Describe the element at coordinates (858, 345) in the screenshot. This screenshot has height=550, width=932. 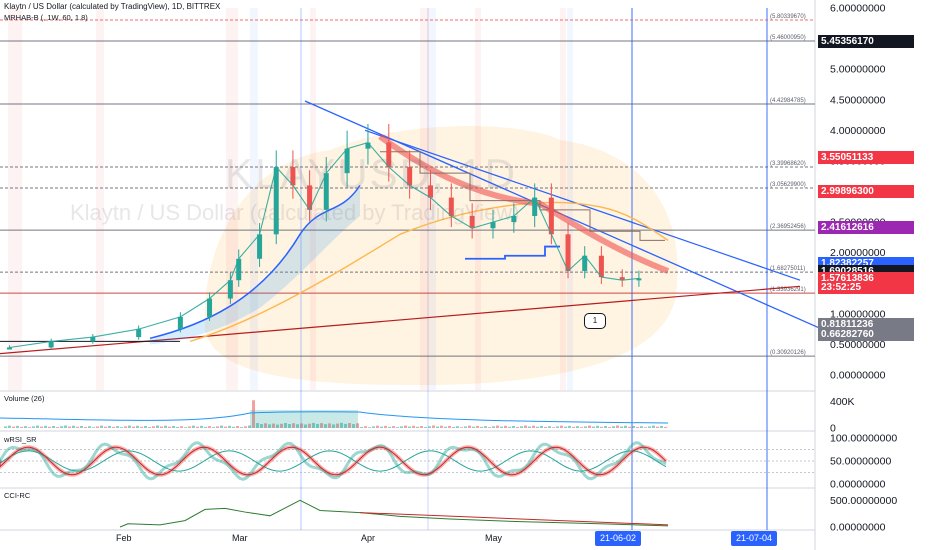
I see `y-tick-label: 0.50000000` at that location.